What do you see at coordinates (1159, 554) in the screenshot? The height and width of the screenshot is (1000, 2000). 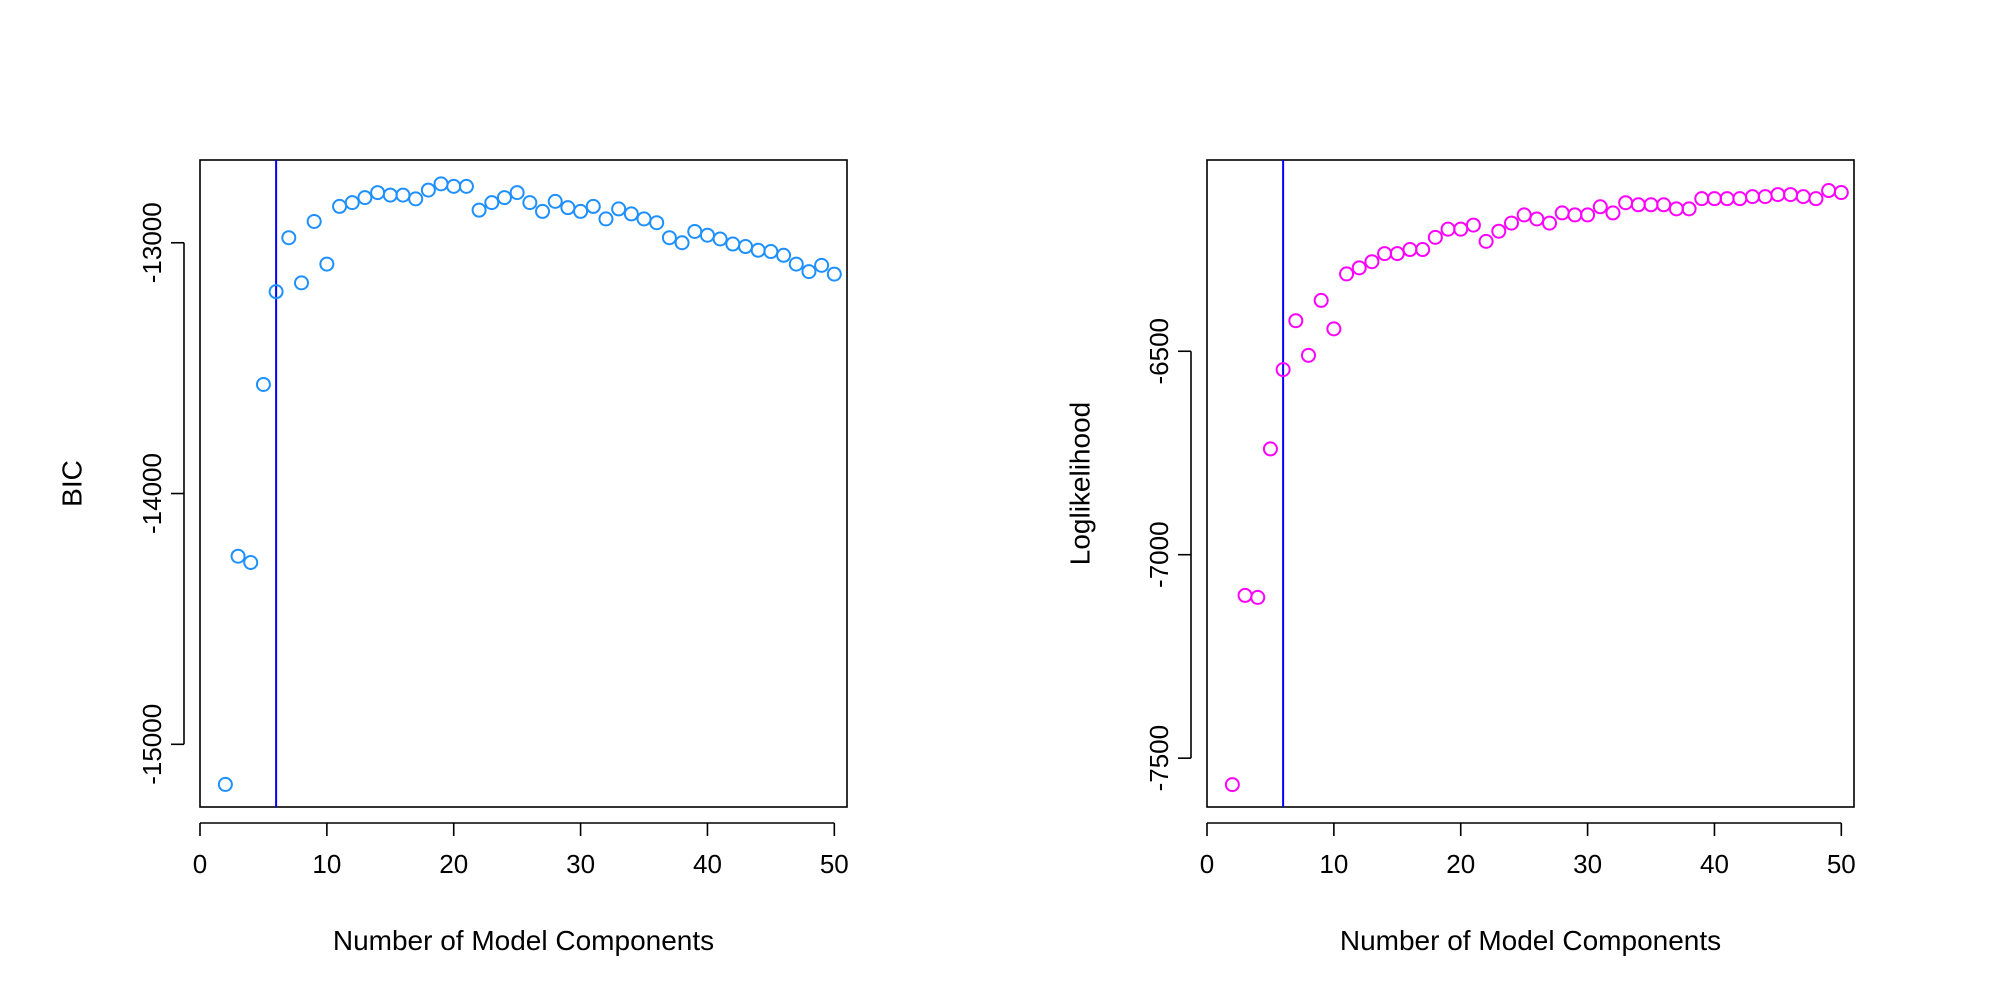 I see `y-tick-label: -7000` at bounding box center [1159, 554].